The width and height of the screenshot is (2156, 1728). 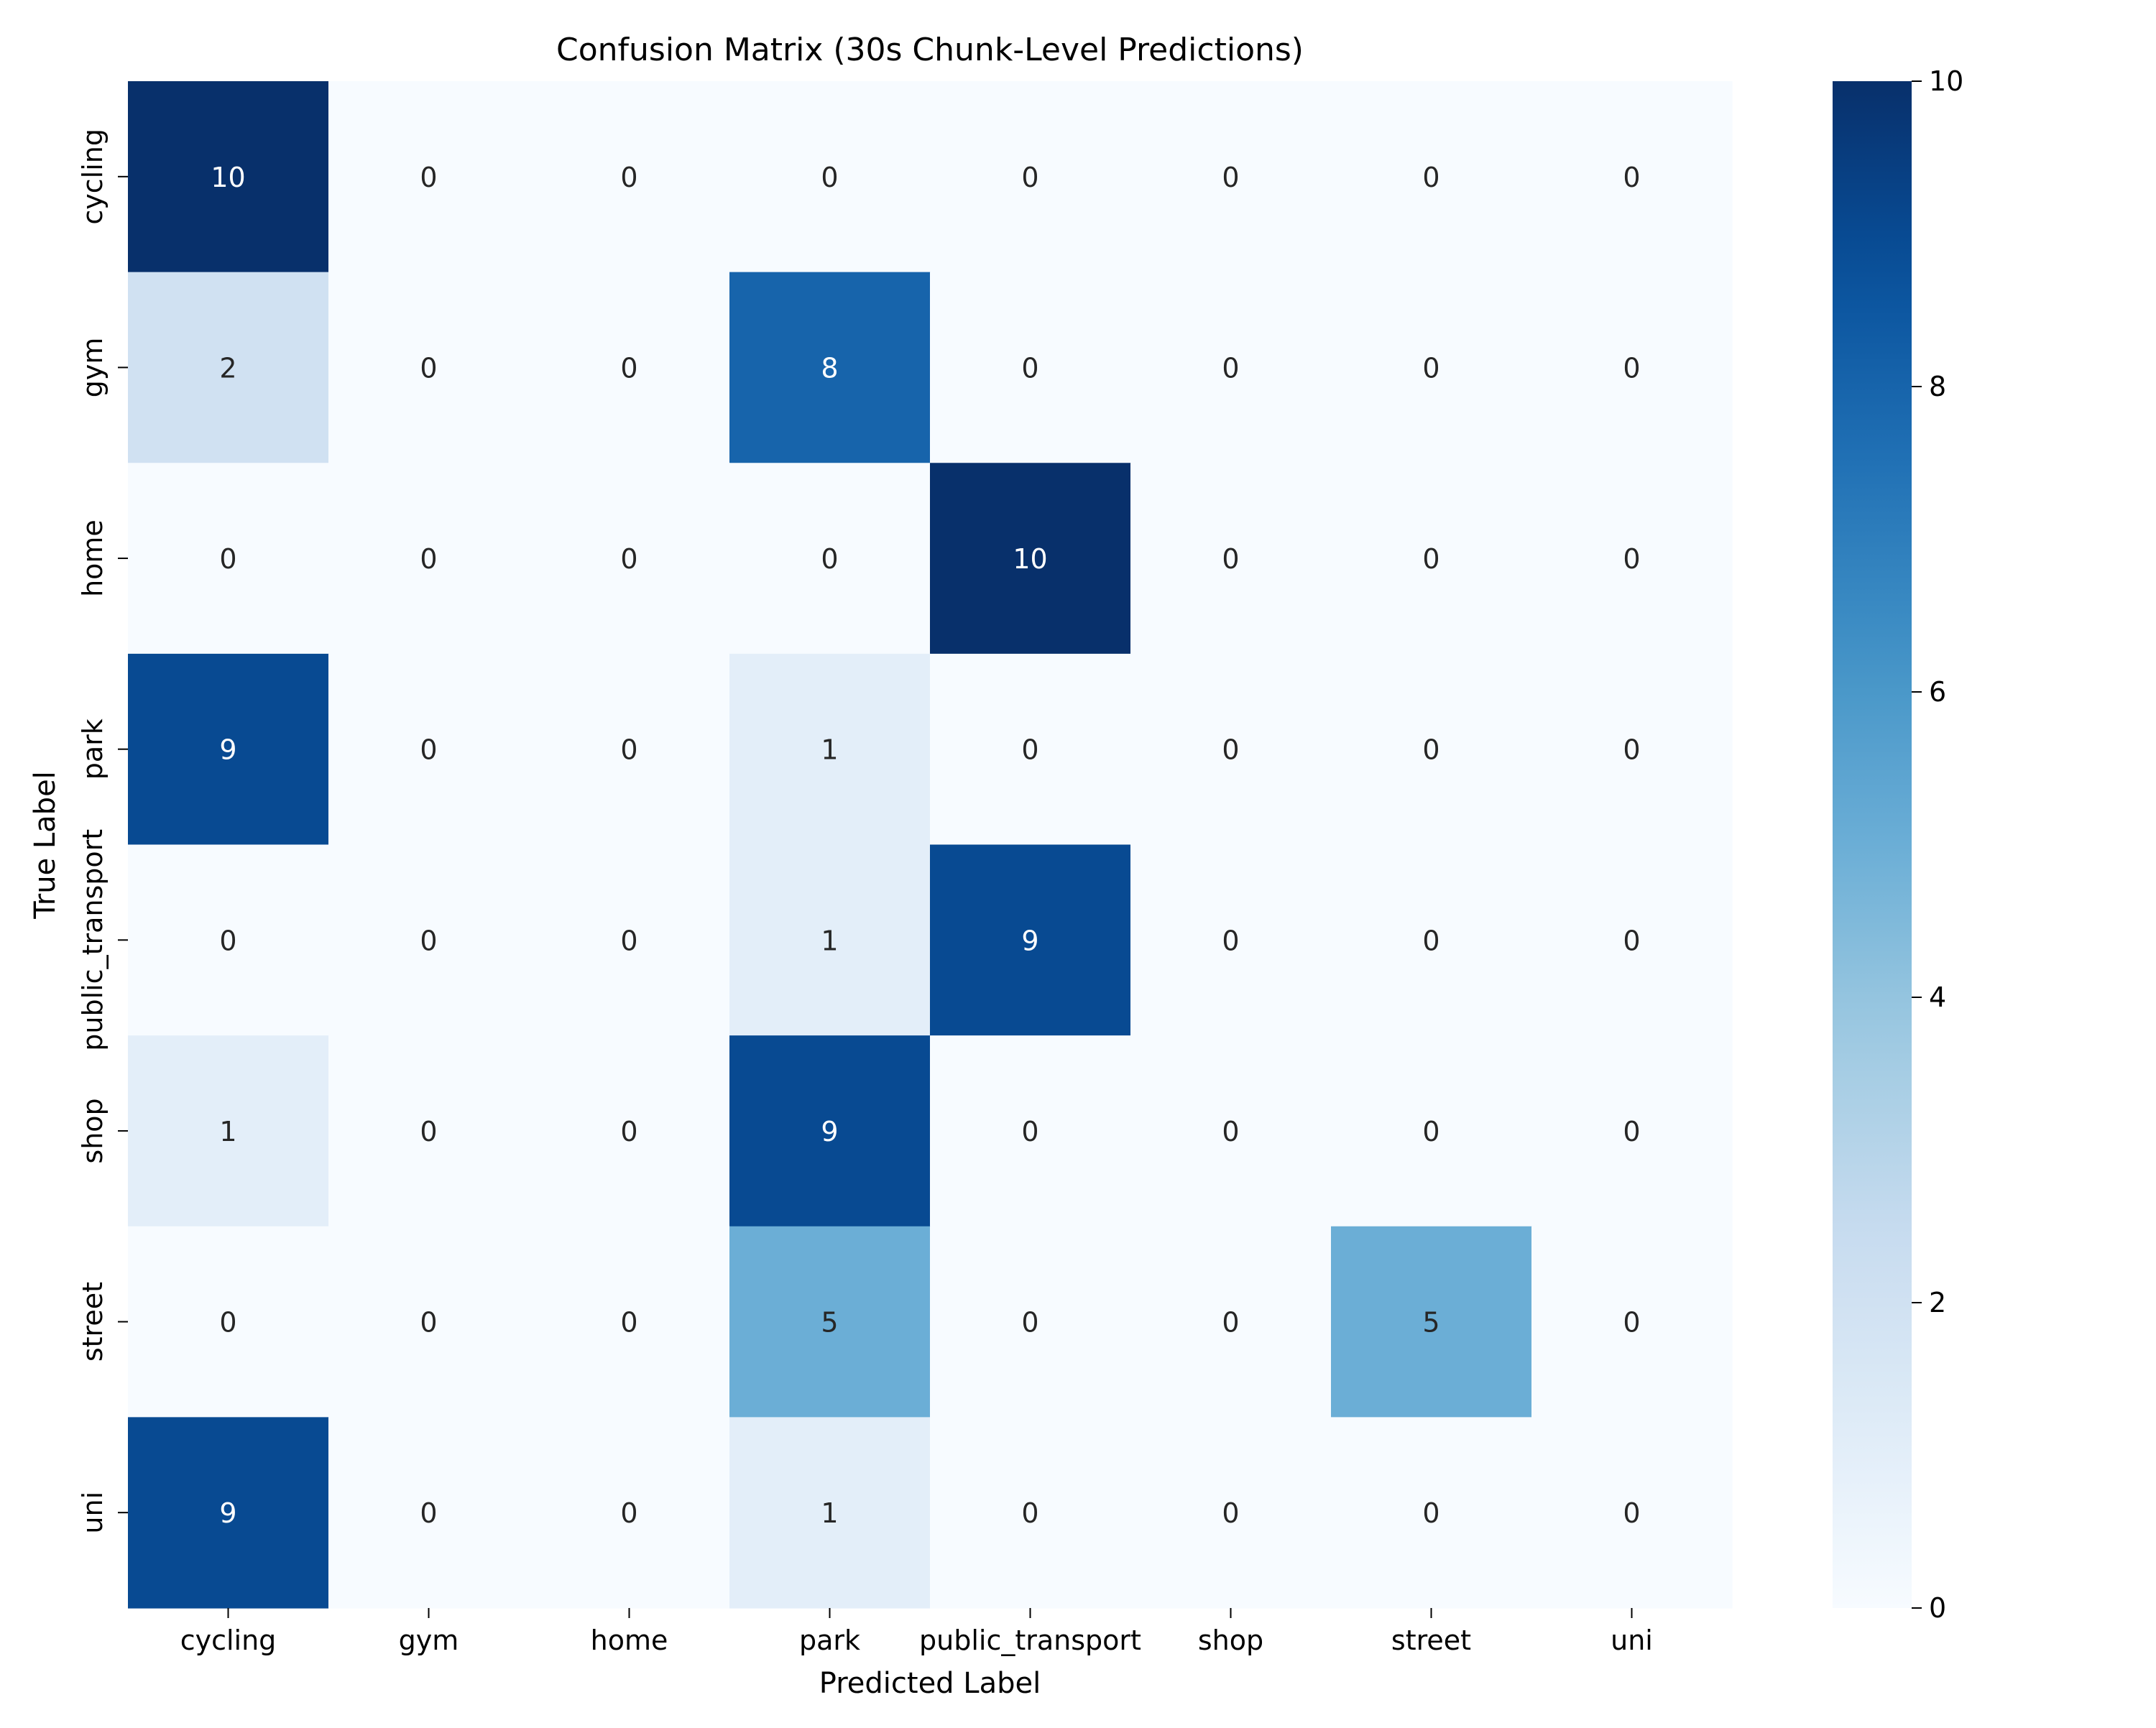 What do you see at coordinates (93, 940) in the screenshot?
I see `y-tick-label: public_transport` at bounding box center [93, 940].